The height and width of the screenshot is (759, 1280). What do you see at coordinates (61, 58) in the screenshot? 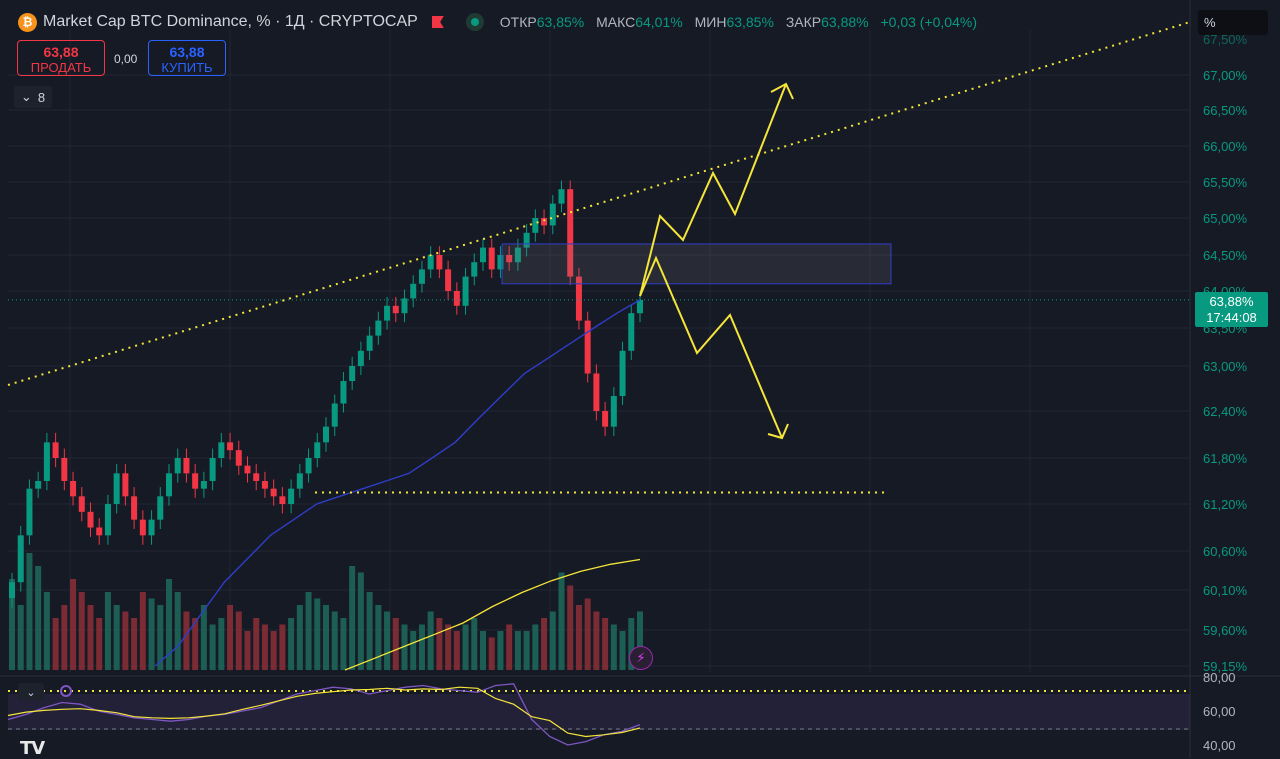
I see `sell-button: 63,88 ПРОДАТЬ` at bounding box center [61, 58].